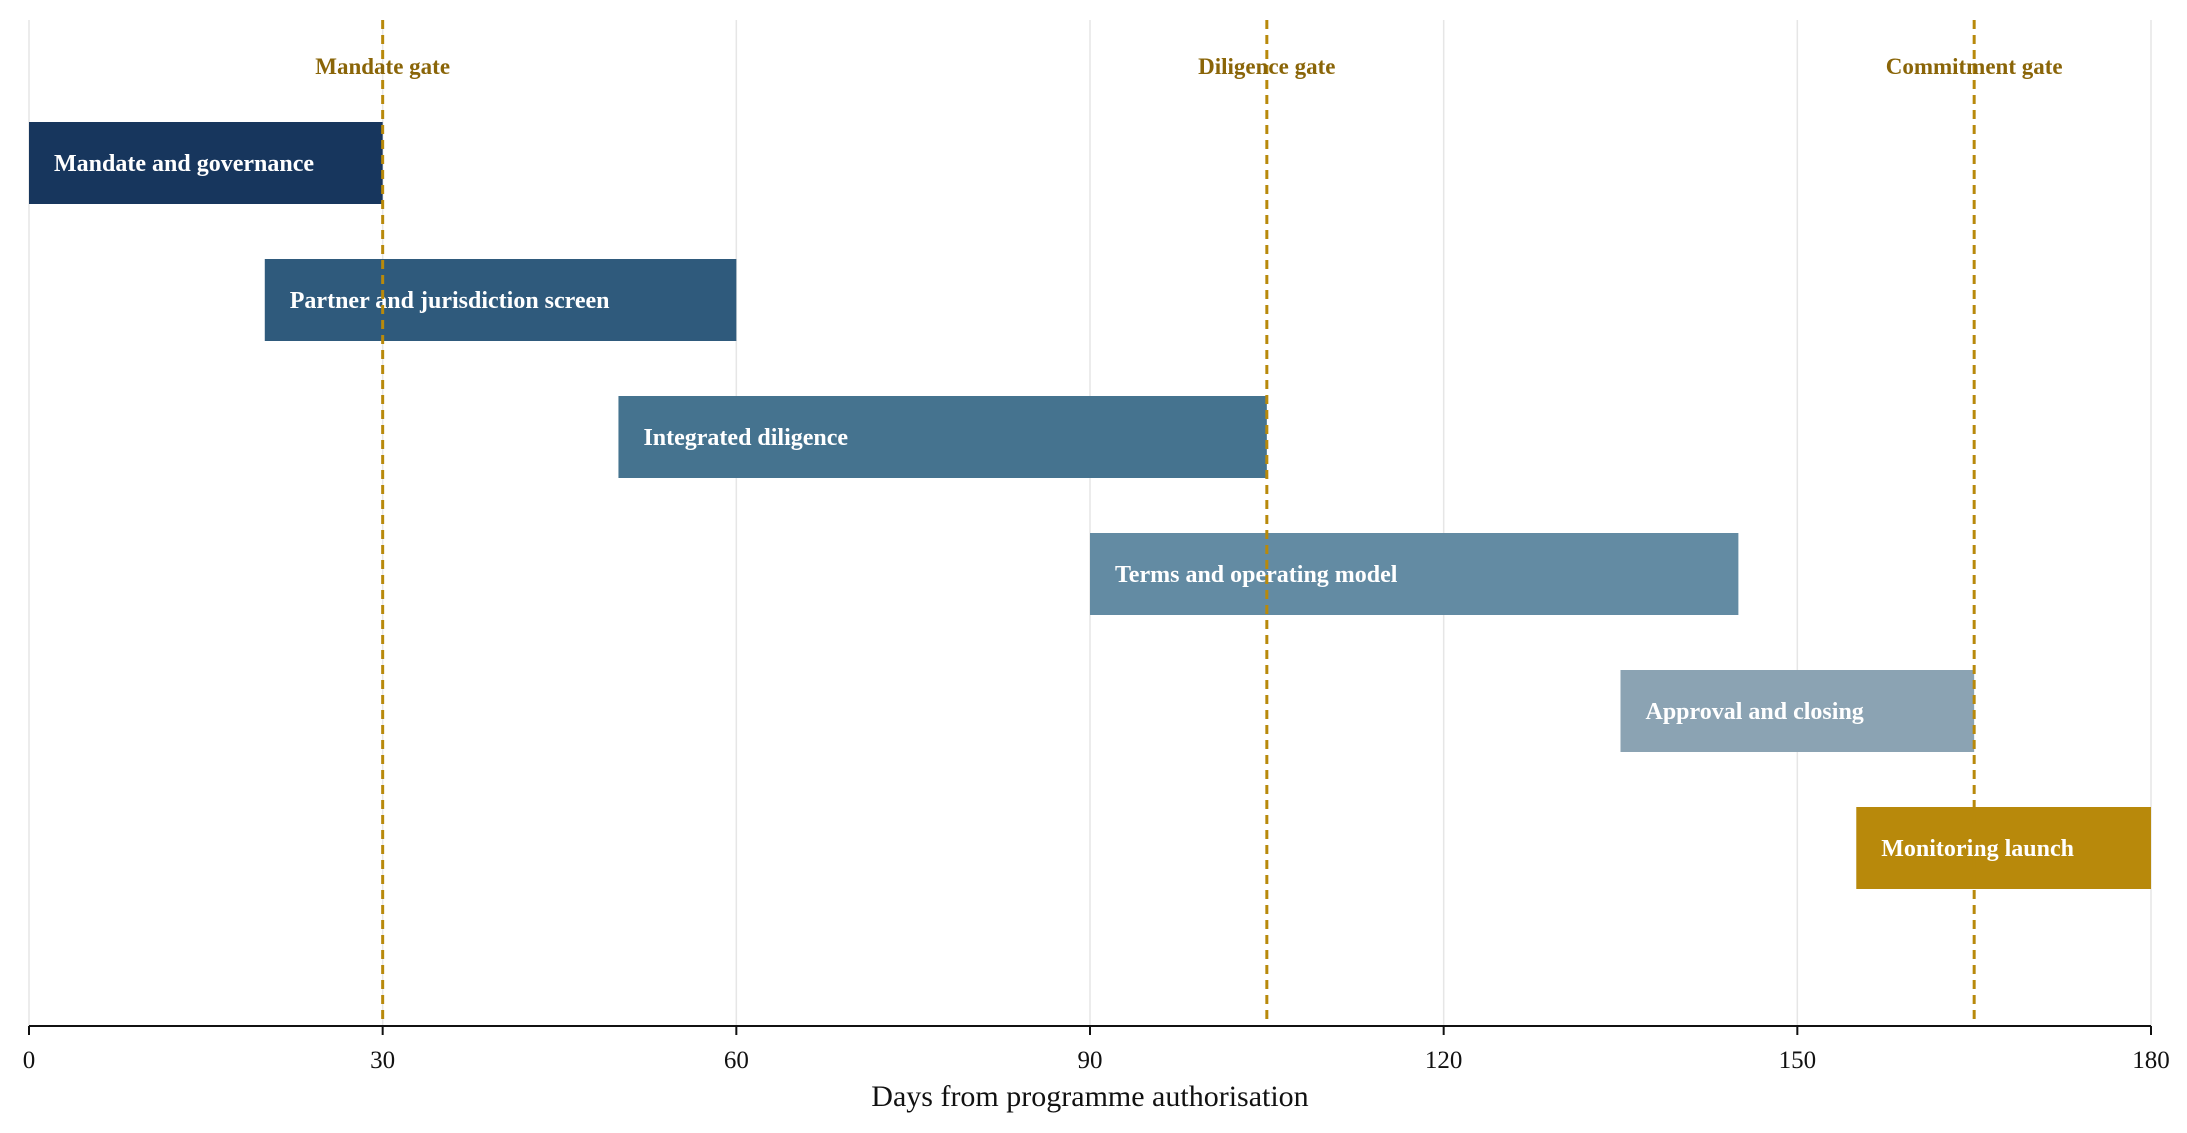 The width and height of the screenshot is (2187, 1133). Describe the element at coordinates (1089, 1096) in the screenshot. I see `x-axis-title: Days from programme authorisation` at that location.